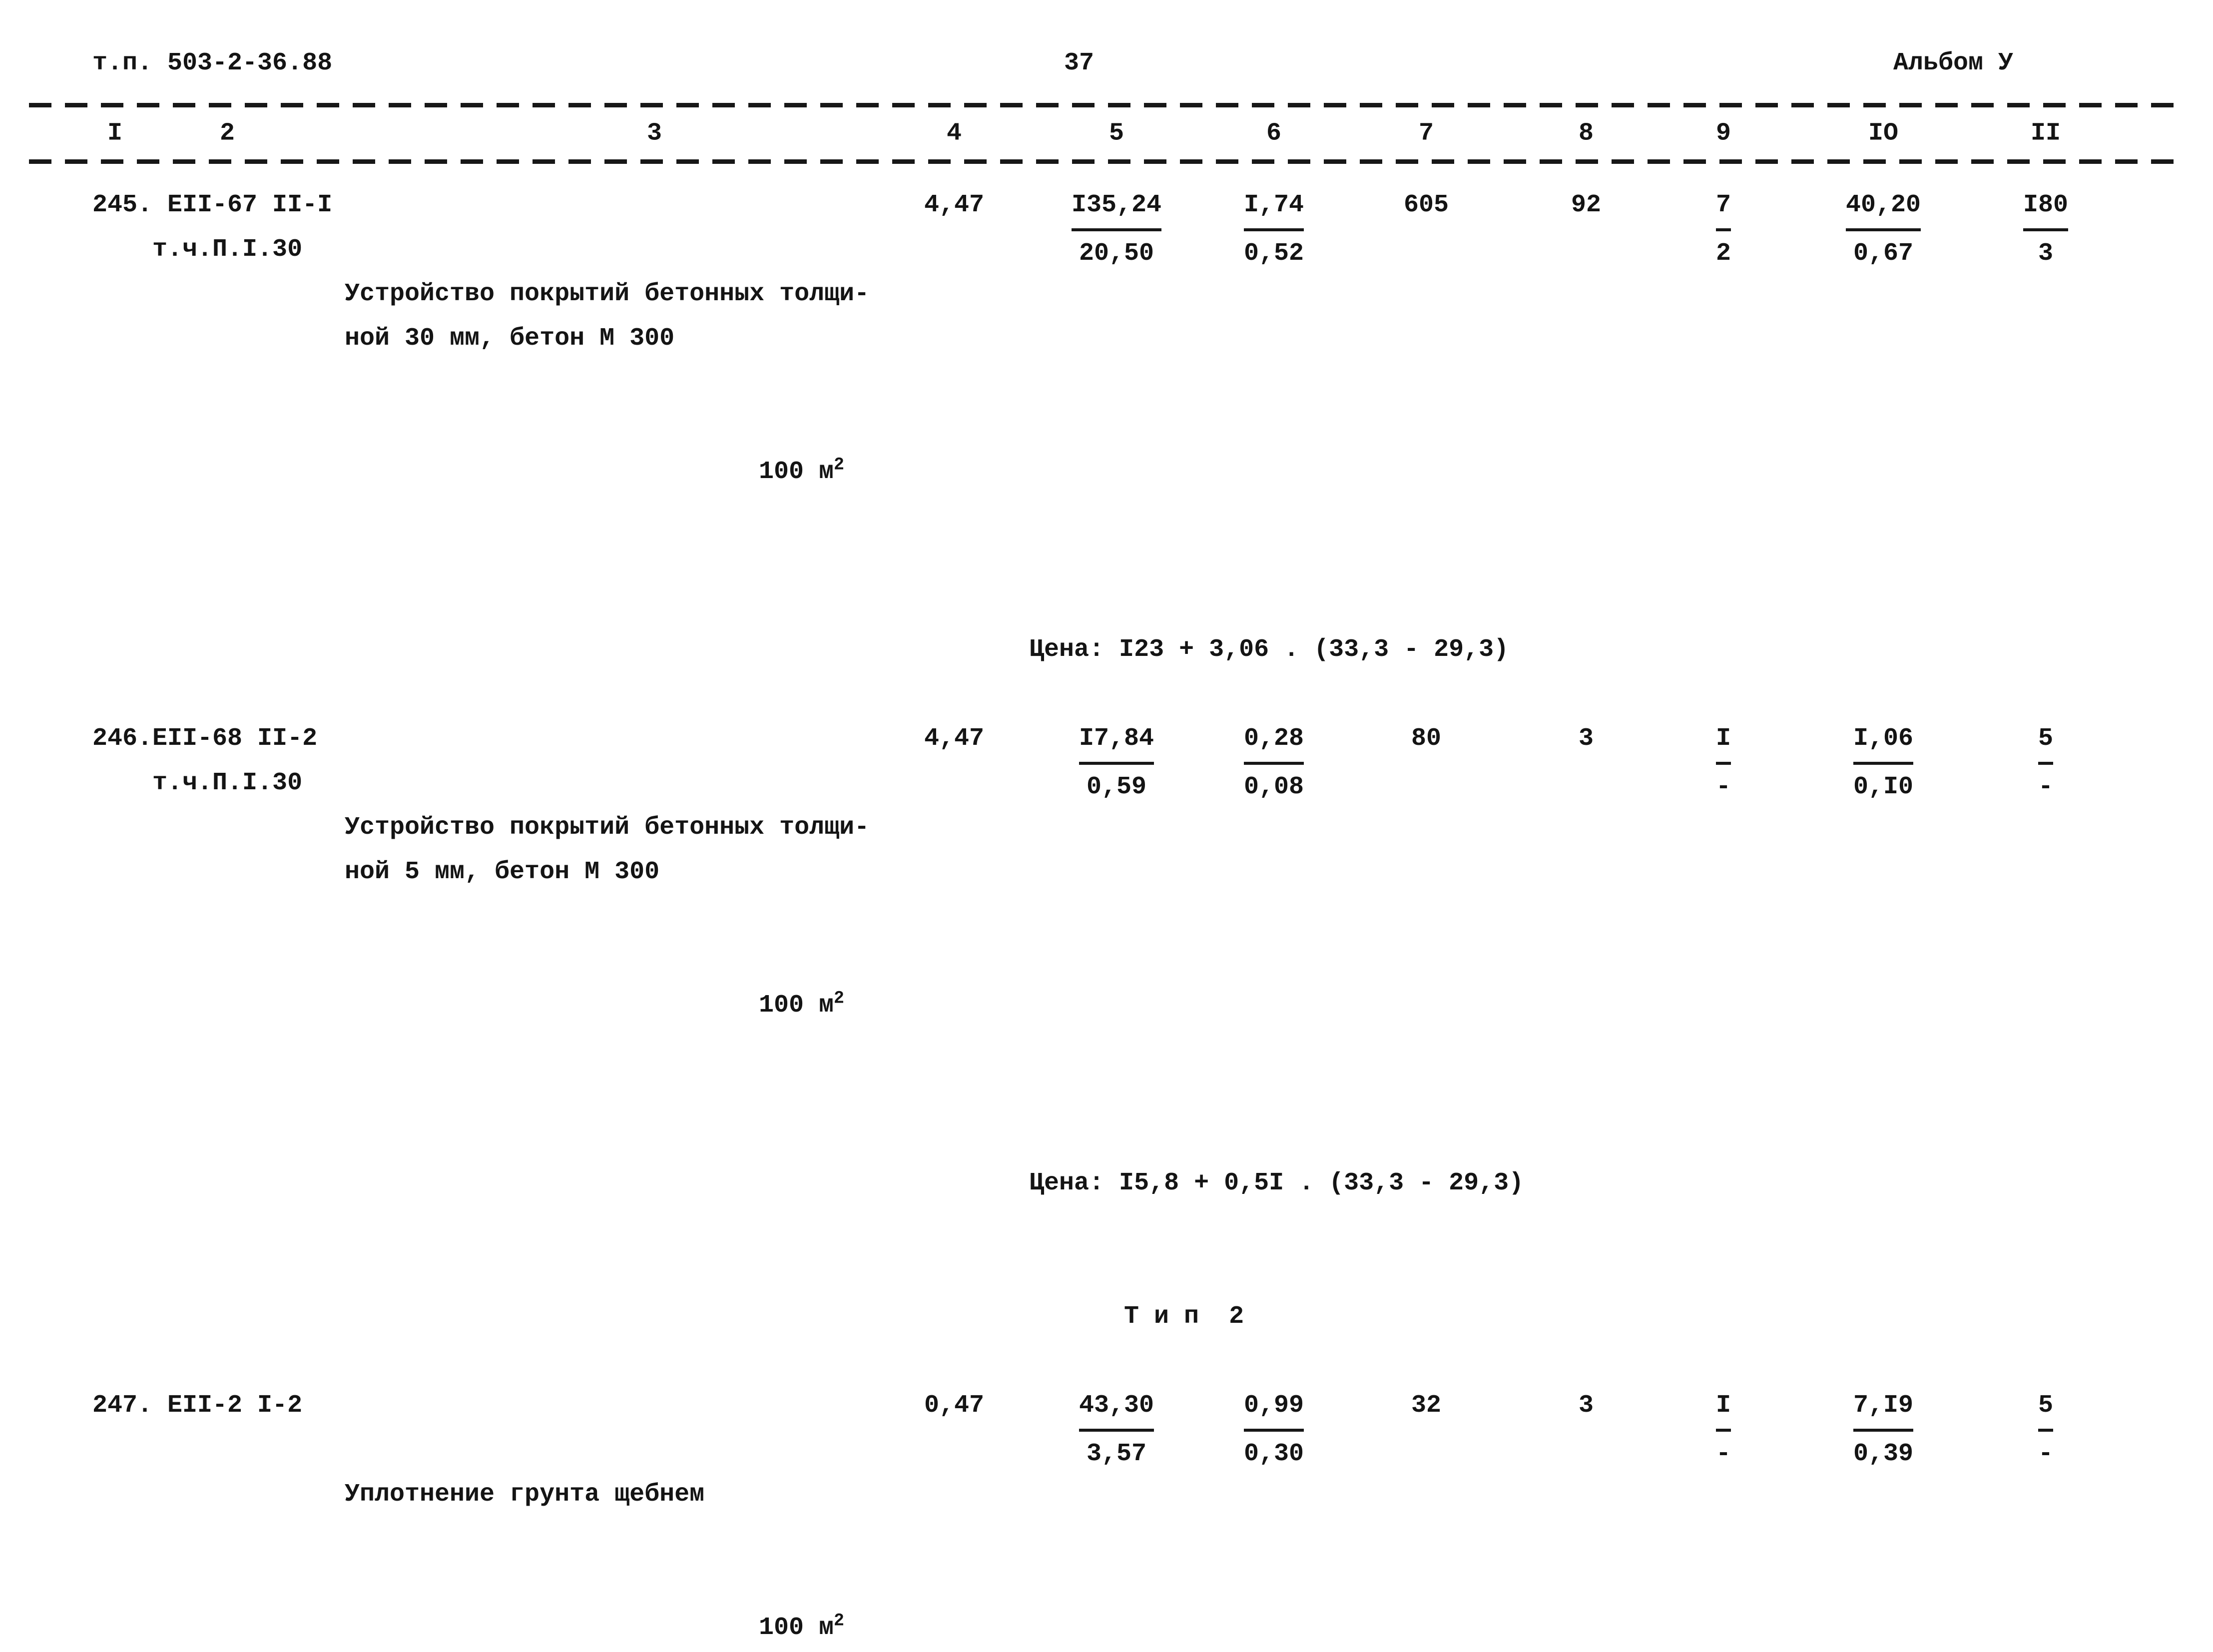  What do you see at coordinates (1106, 38) in the screenshot?
I see `page-header: т.п. 503-2-36.88 37 Альбом У` at bounding box center [1106, 38].